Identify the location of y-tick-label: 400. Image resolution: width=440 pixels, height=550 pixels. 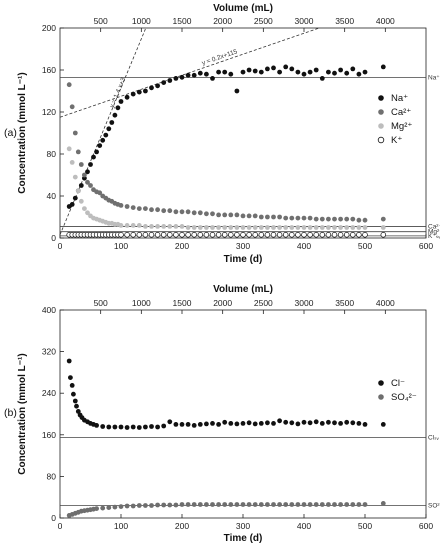
(49, 310).